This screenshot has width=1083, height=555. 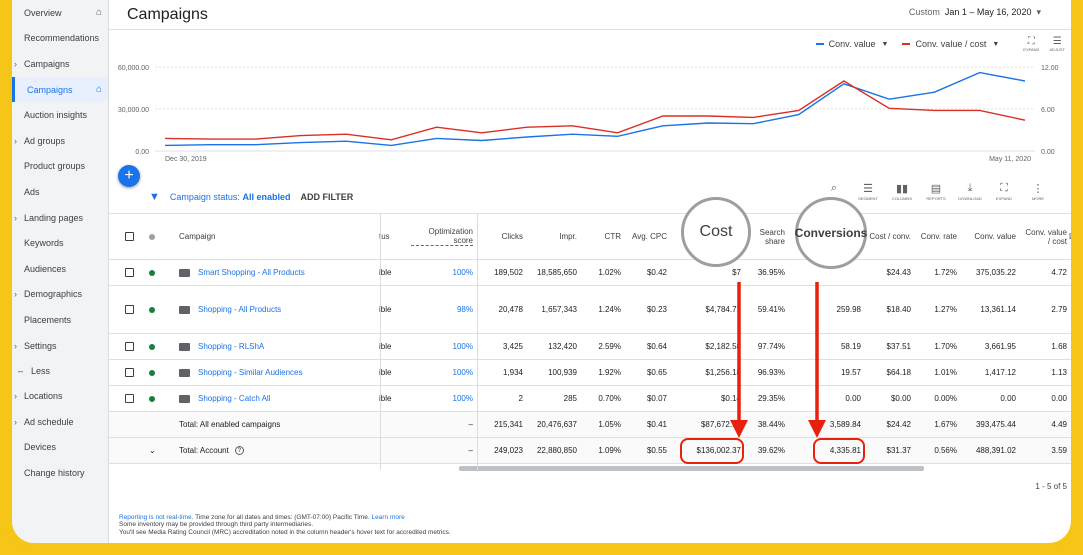 I want to click on sidebar-item-label: Change history, so click(x=54, y=472).